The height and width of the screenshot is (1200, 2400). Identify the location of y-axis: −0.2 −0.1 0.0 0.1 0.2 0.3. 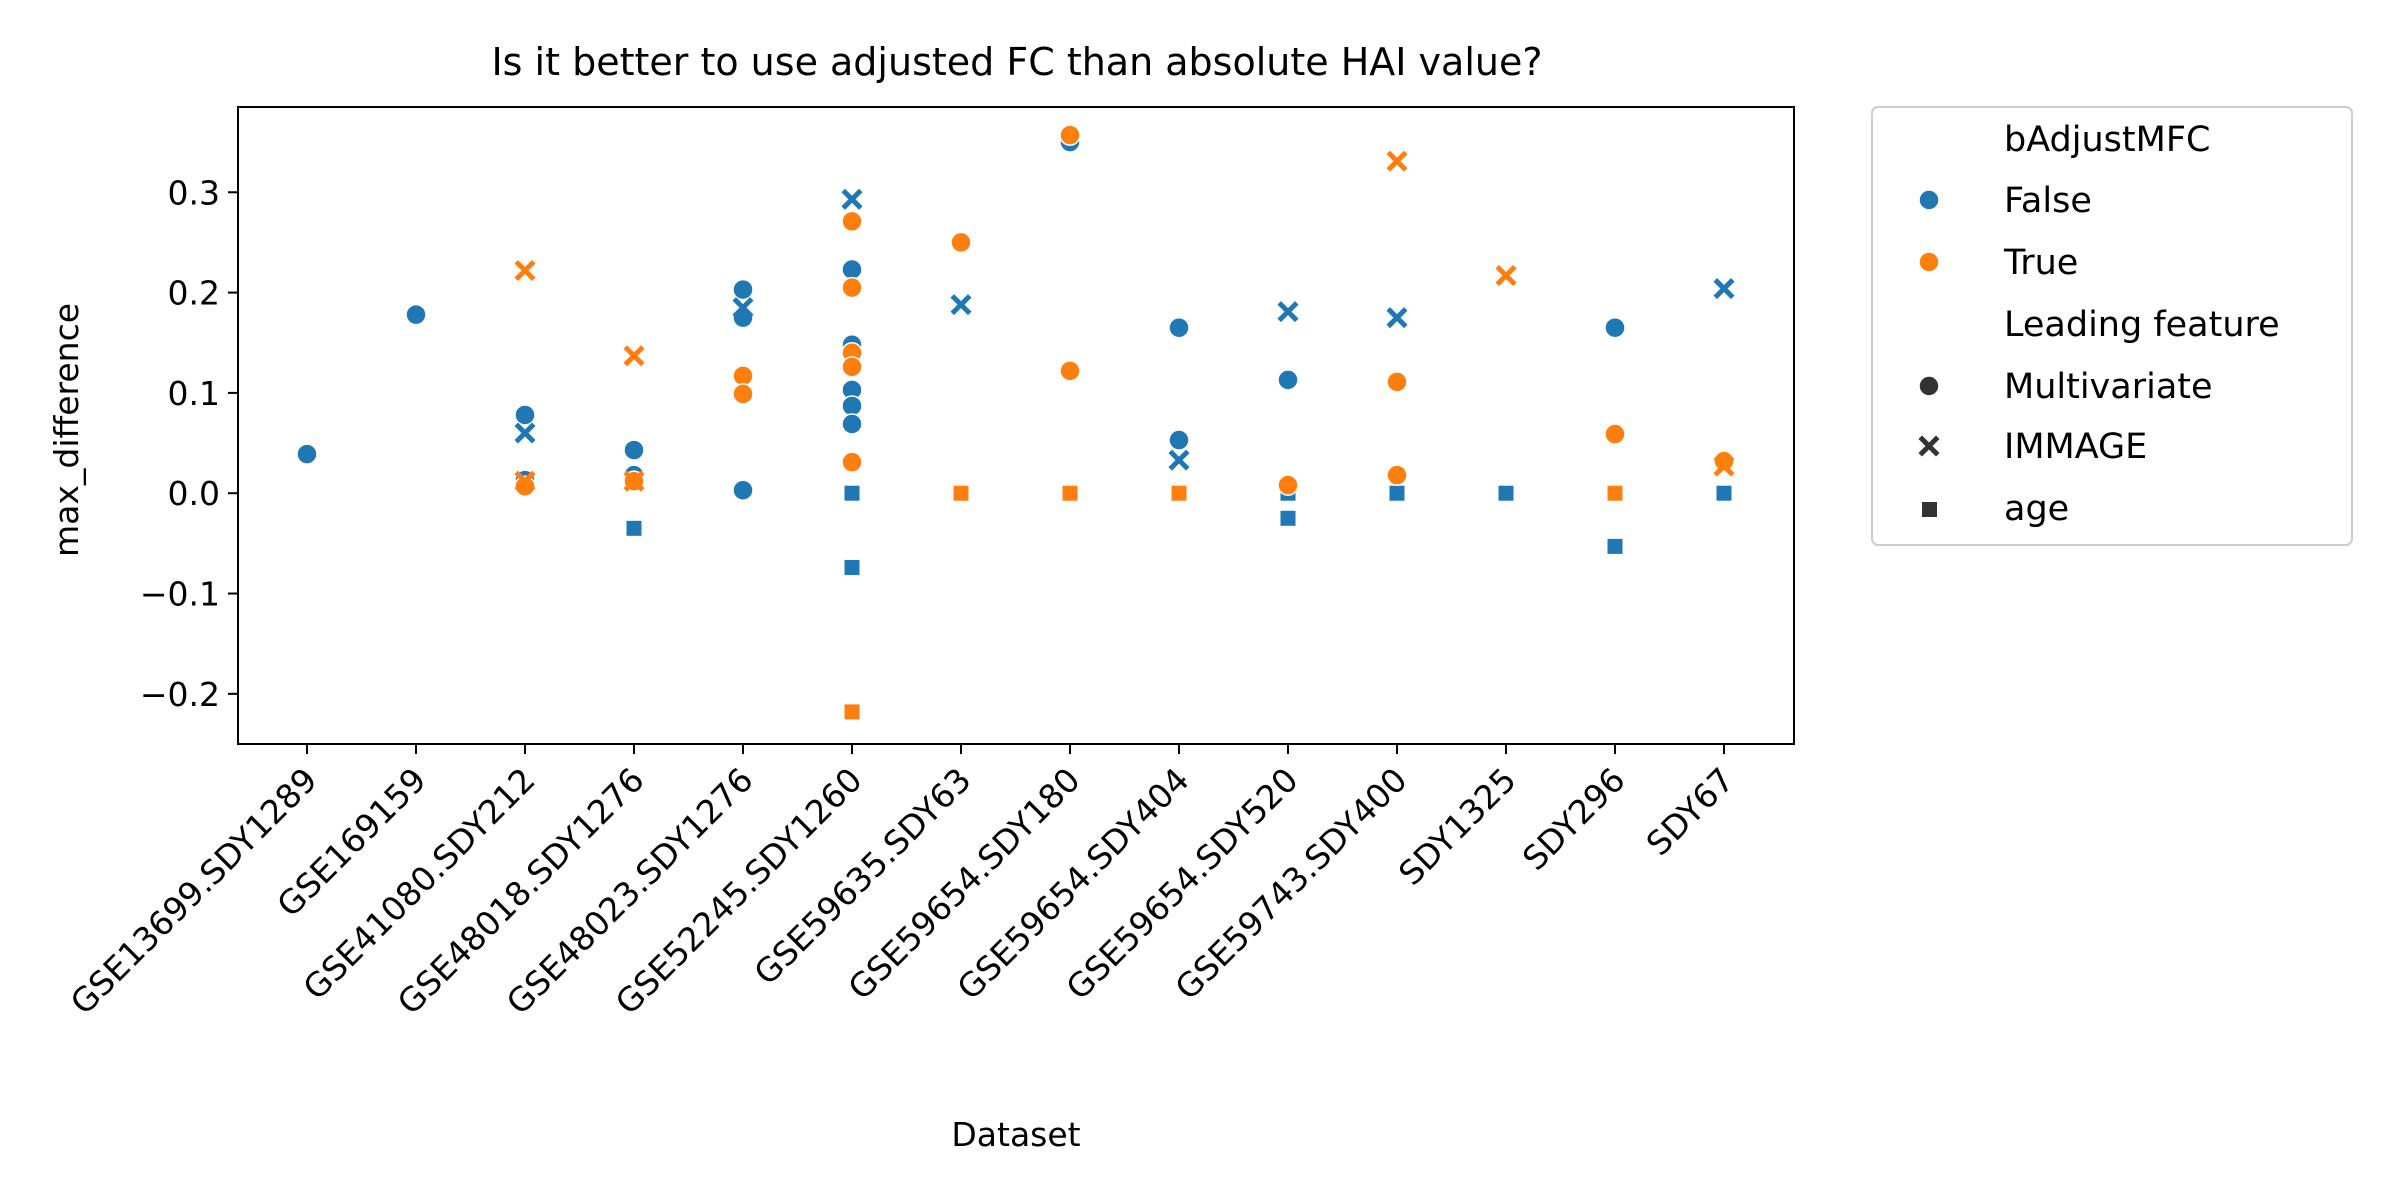
(189, 443).